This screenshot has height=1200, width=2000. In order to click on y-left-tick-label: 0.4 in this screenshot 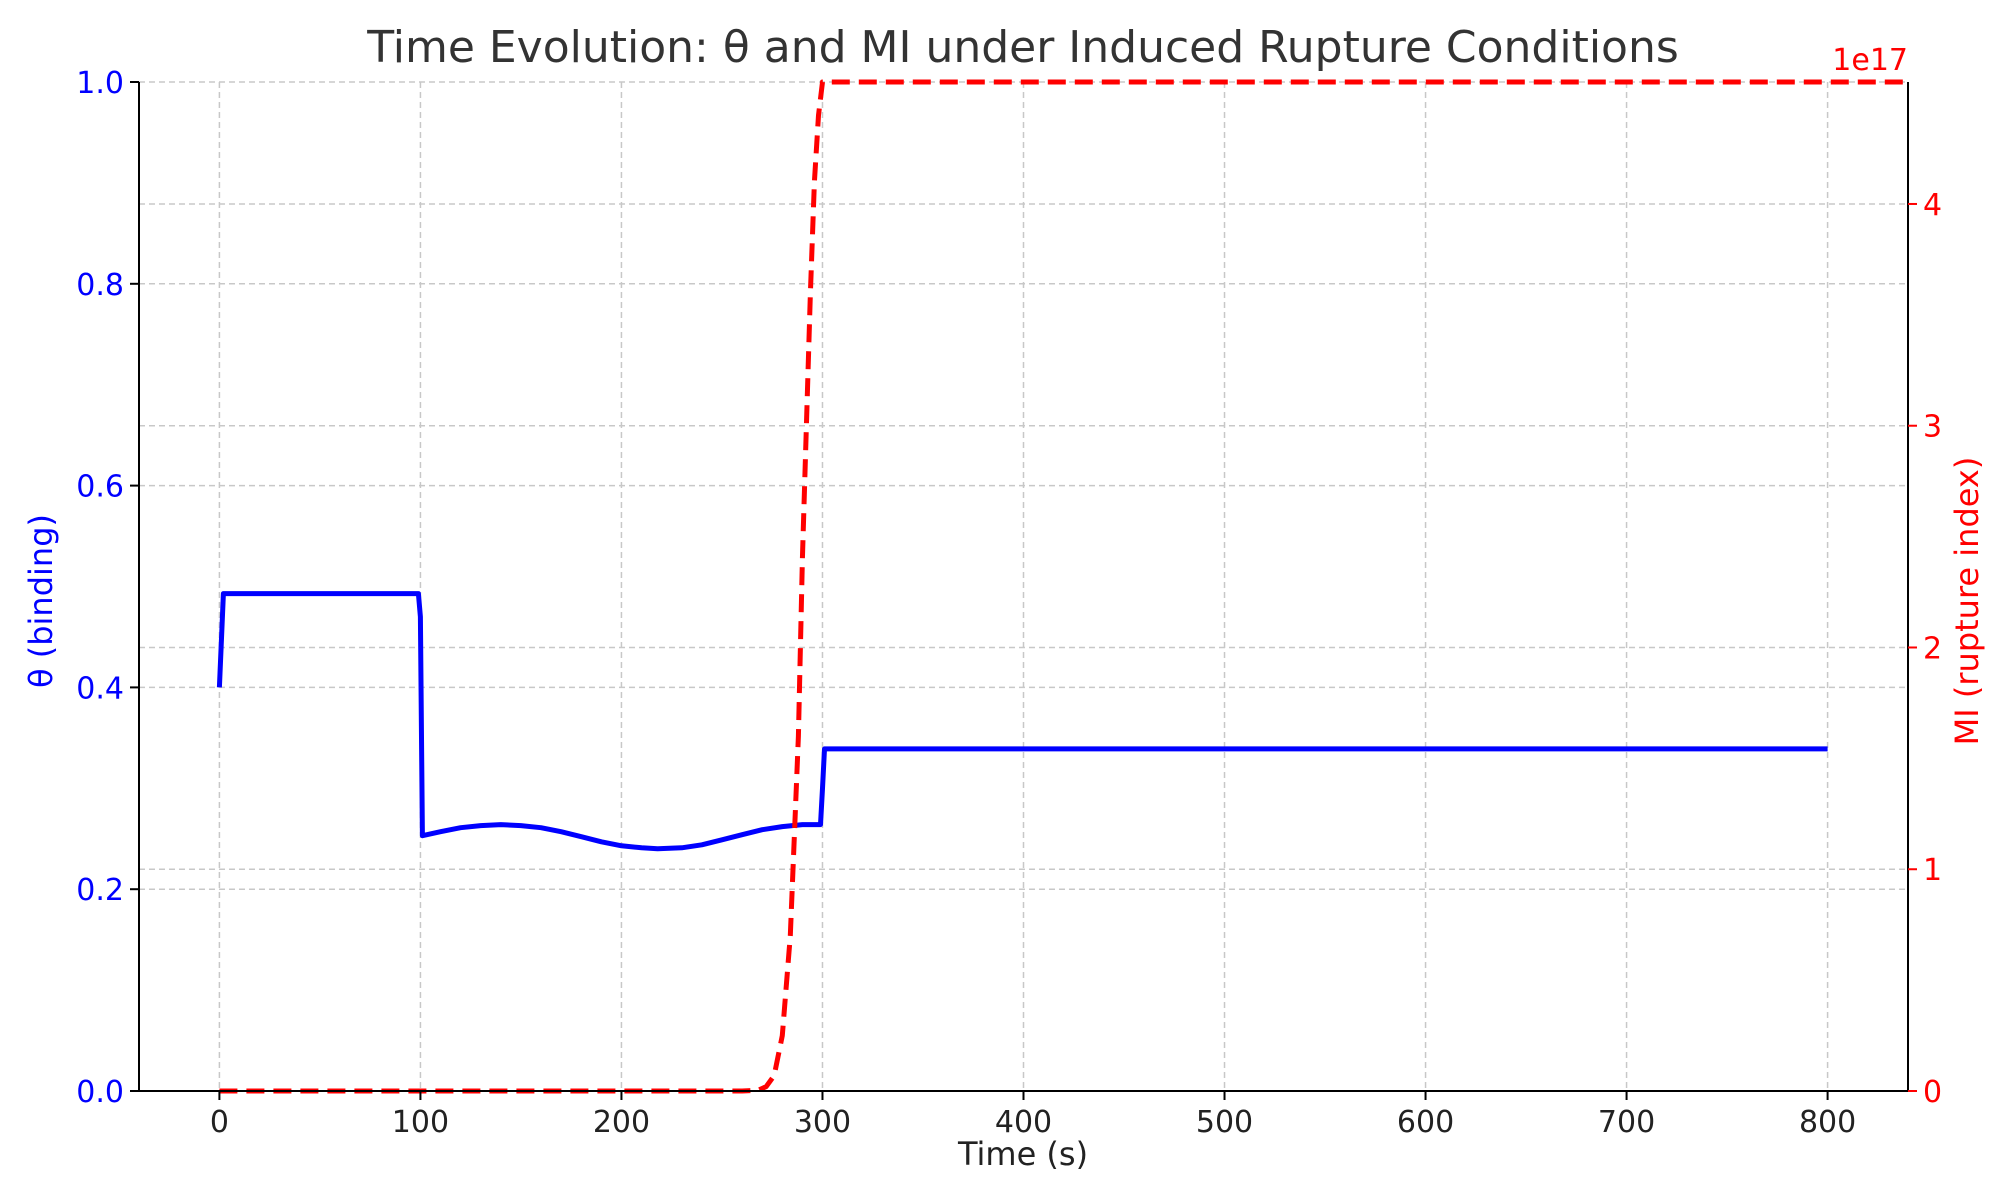, I will do `click(100, 688)`.